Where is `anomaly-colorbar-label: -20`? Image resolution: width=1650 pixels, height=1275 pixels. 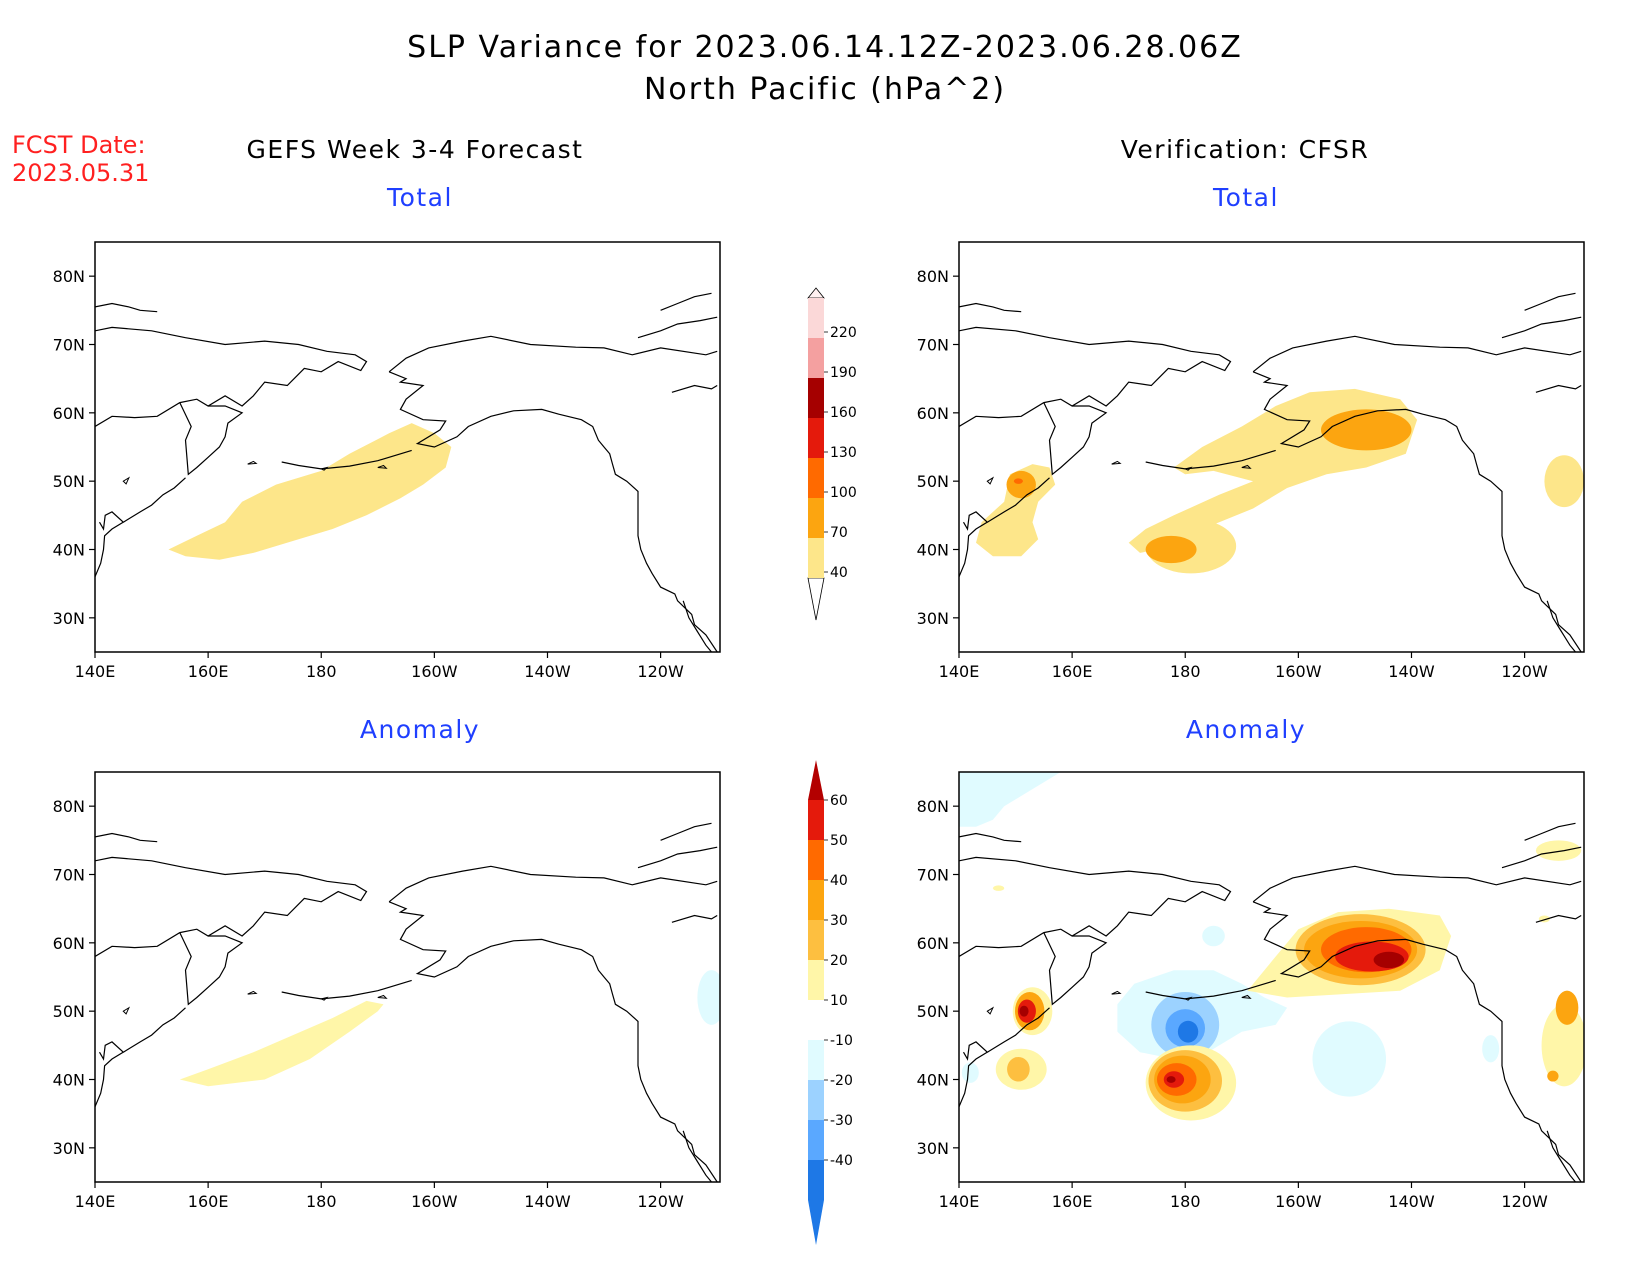
anomaly-colorbar-label: -20 is located at coordinates (841, 1081).